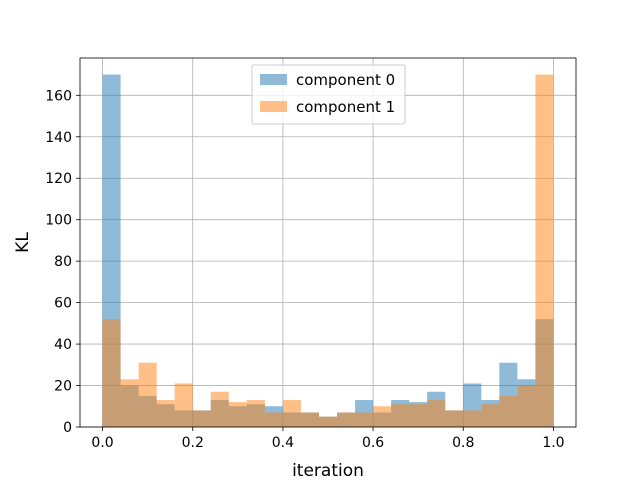 This screenshot has height=480, width=640. What do you see at coordinates (553, 443) in the screenshot?
I see `x-tick-label: 1.0` at bounding box center [553, 443].